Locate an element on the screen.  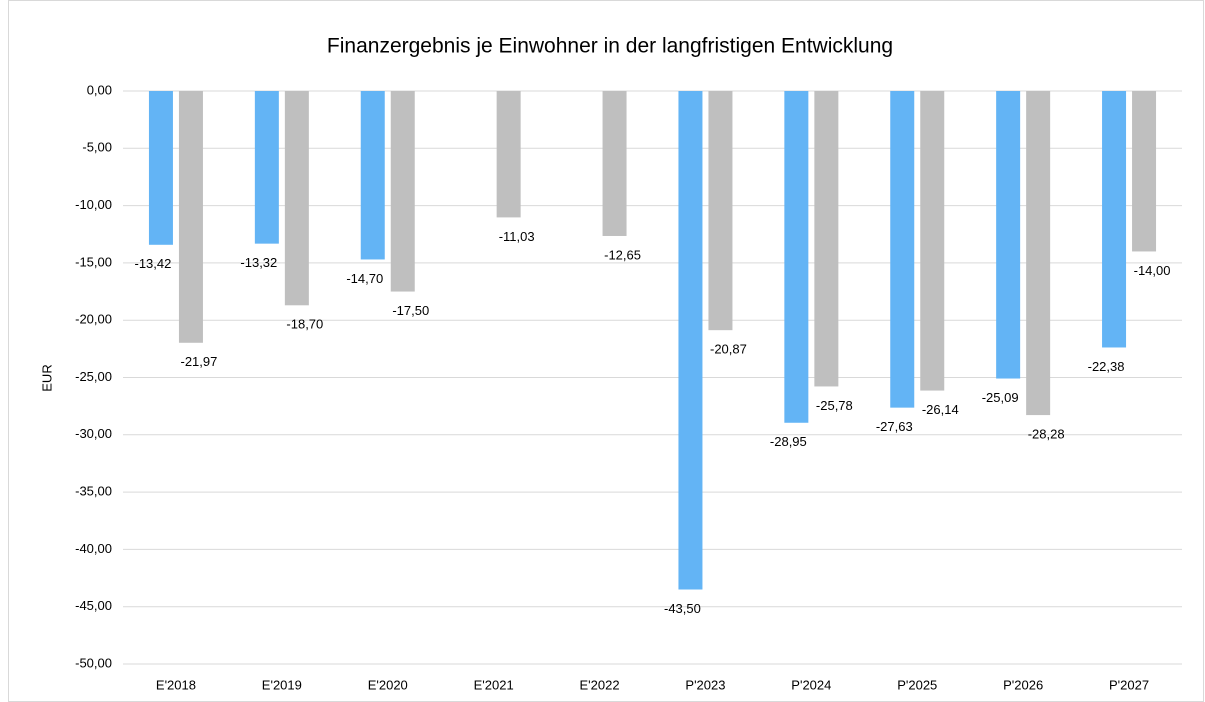
data-label: -25,78 is located at coordinates (834, 405).